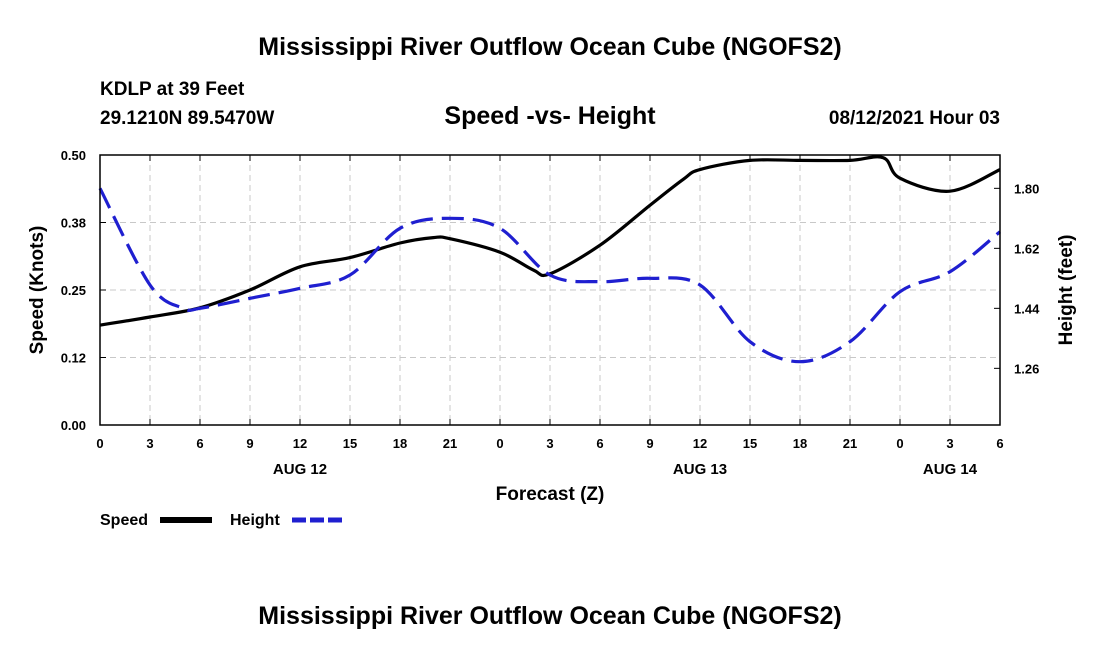  I want to click on x-date-label: AUG 14, so click(950, 469).